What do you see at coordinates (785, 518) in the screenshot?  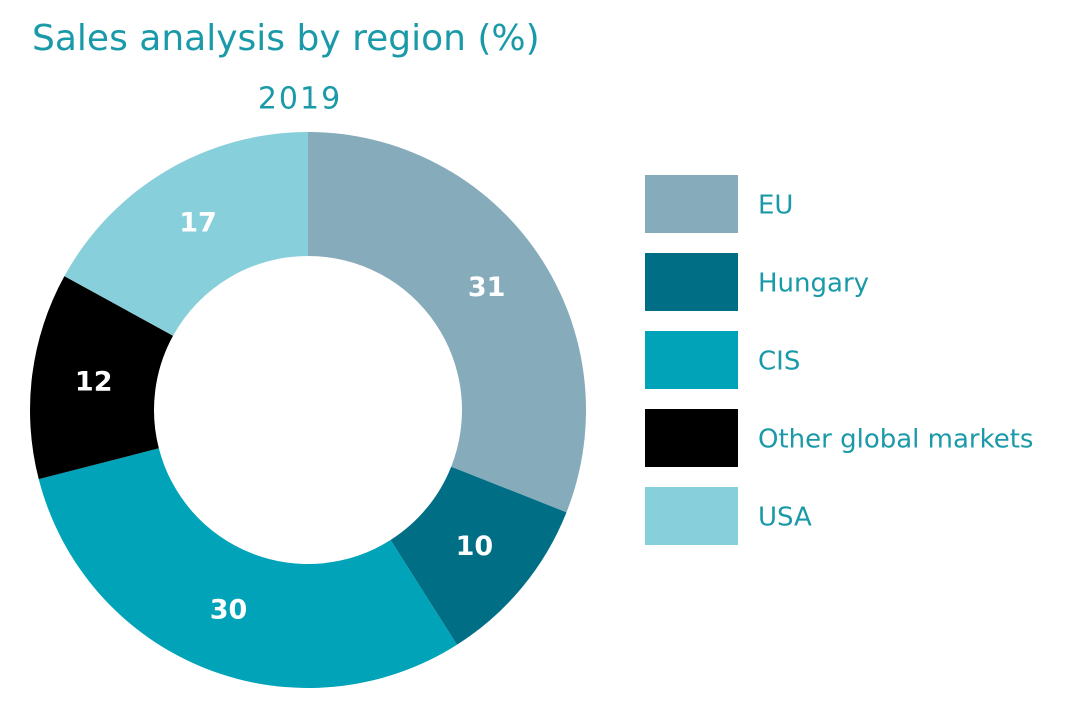 I see `legend-label: USA` at bounding box center [785, 518].